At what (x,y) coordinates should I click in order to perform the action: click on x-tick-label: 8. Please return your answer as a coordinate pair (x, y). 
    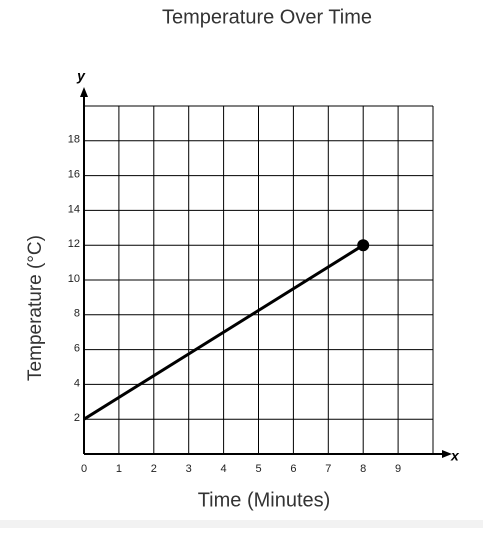
    Looking at the image, I should click on (363, 469).